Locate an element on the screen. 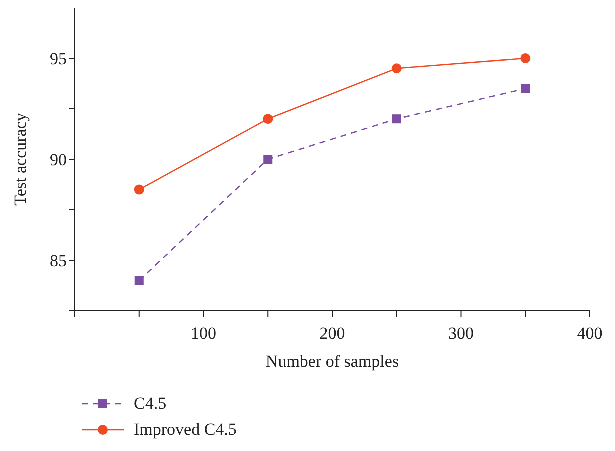 This screenshot has height=451, width=615. x-tick-label: 200 is located at coordinates (333, 334).